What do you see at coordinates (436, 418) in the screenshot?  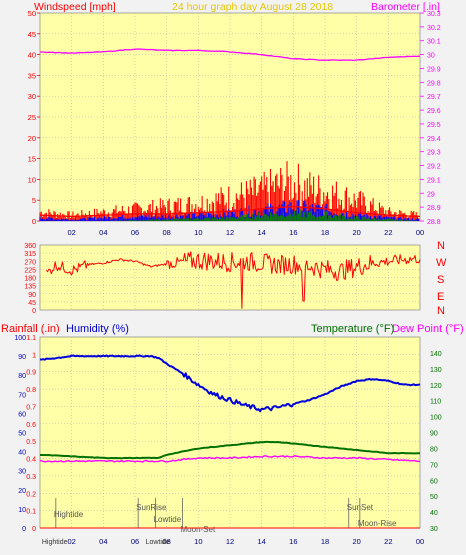 I see `temperature-y-tick-label: 100` at bounding box center [436, 418].